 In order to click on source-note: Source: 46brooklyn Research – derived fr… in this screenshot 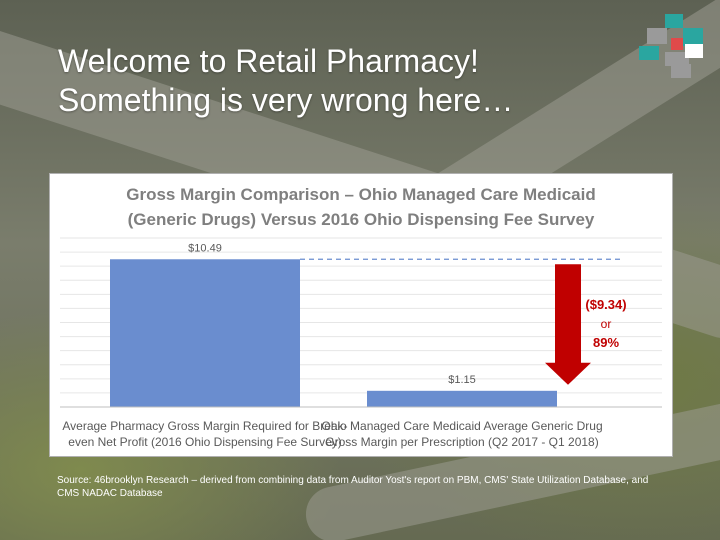, I will do `click(353, 487)`.